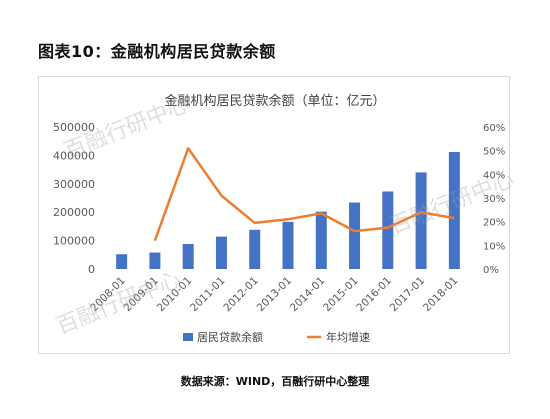  I want to click on left-tick-label: 200000, so click(74, 212).